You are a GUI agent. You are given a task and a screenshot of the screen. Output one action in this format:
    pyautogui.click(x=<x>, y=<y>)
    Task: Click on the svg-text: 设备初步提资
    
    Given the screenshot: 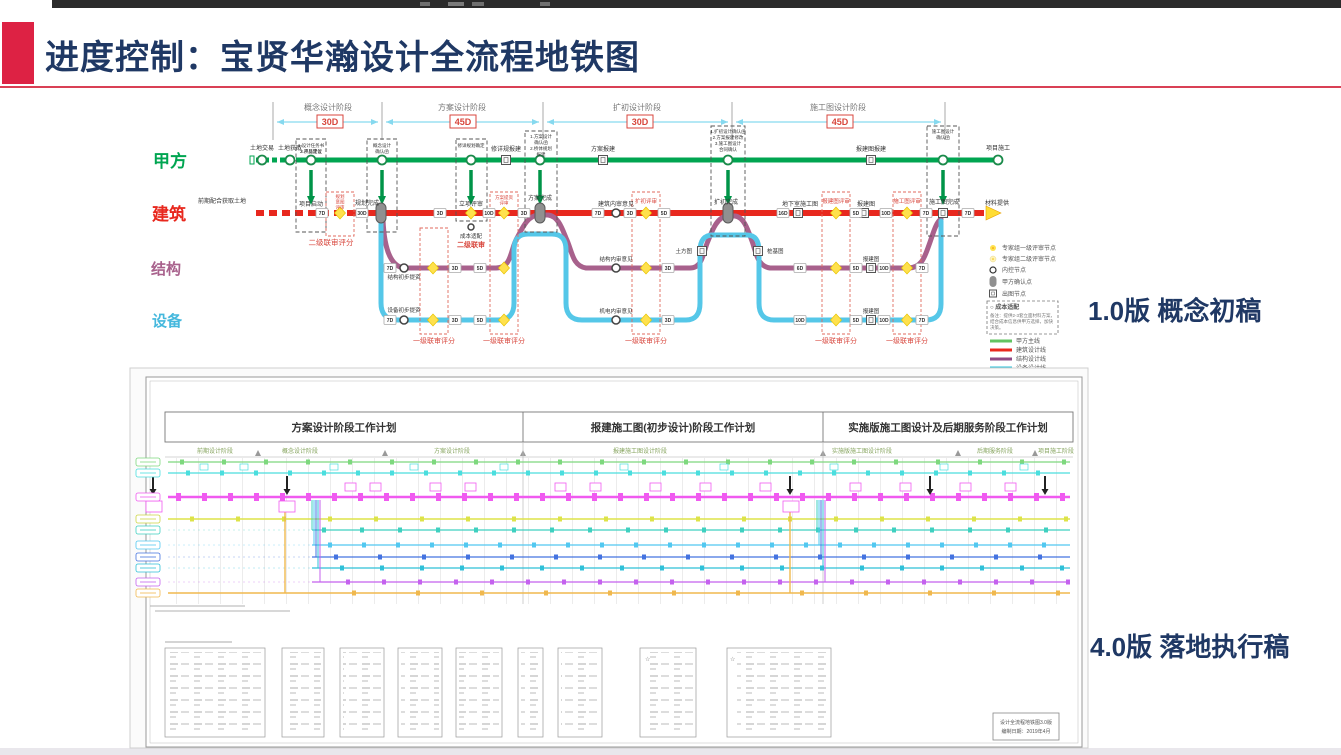 What is the action you would take?
    pyautogui.click(x=404, y=310)
    